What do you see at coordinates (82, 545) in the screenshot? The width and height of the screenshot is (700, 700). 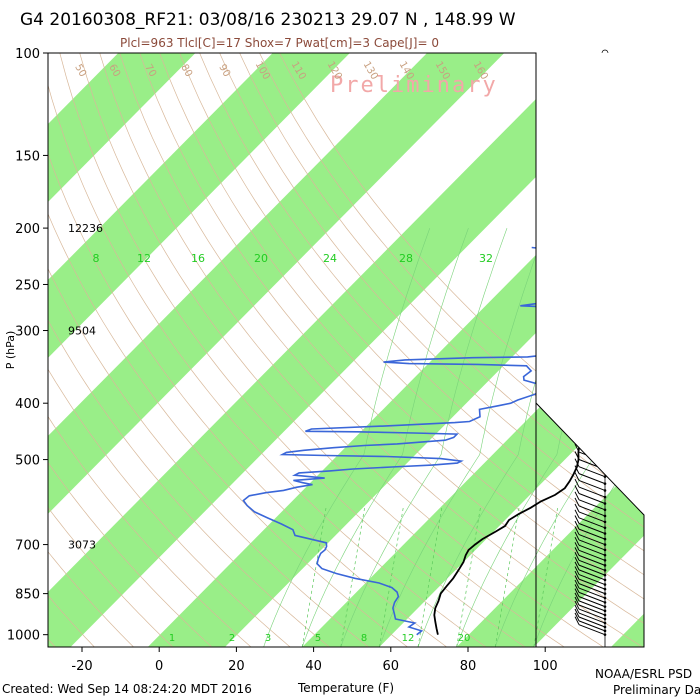 I see `height-label: 3073` at bounding box center [82, 545].